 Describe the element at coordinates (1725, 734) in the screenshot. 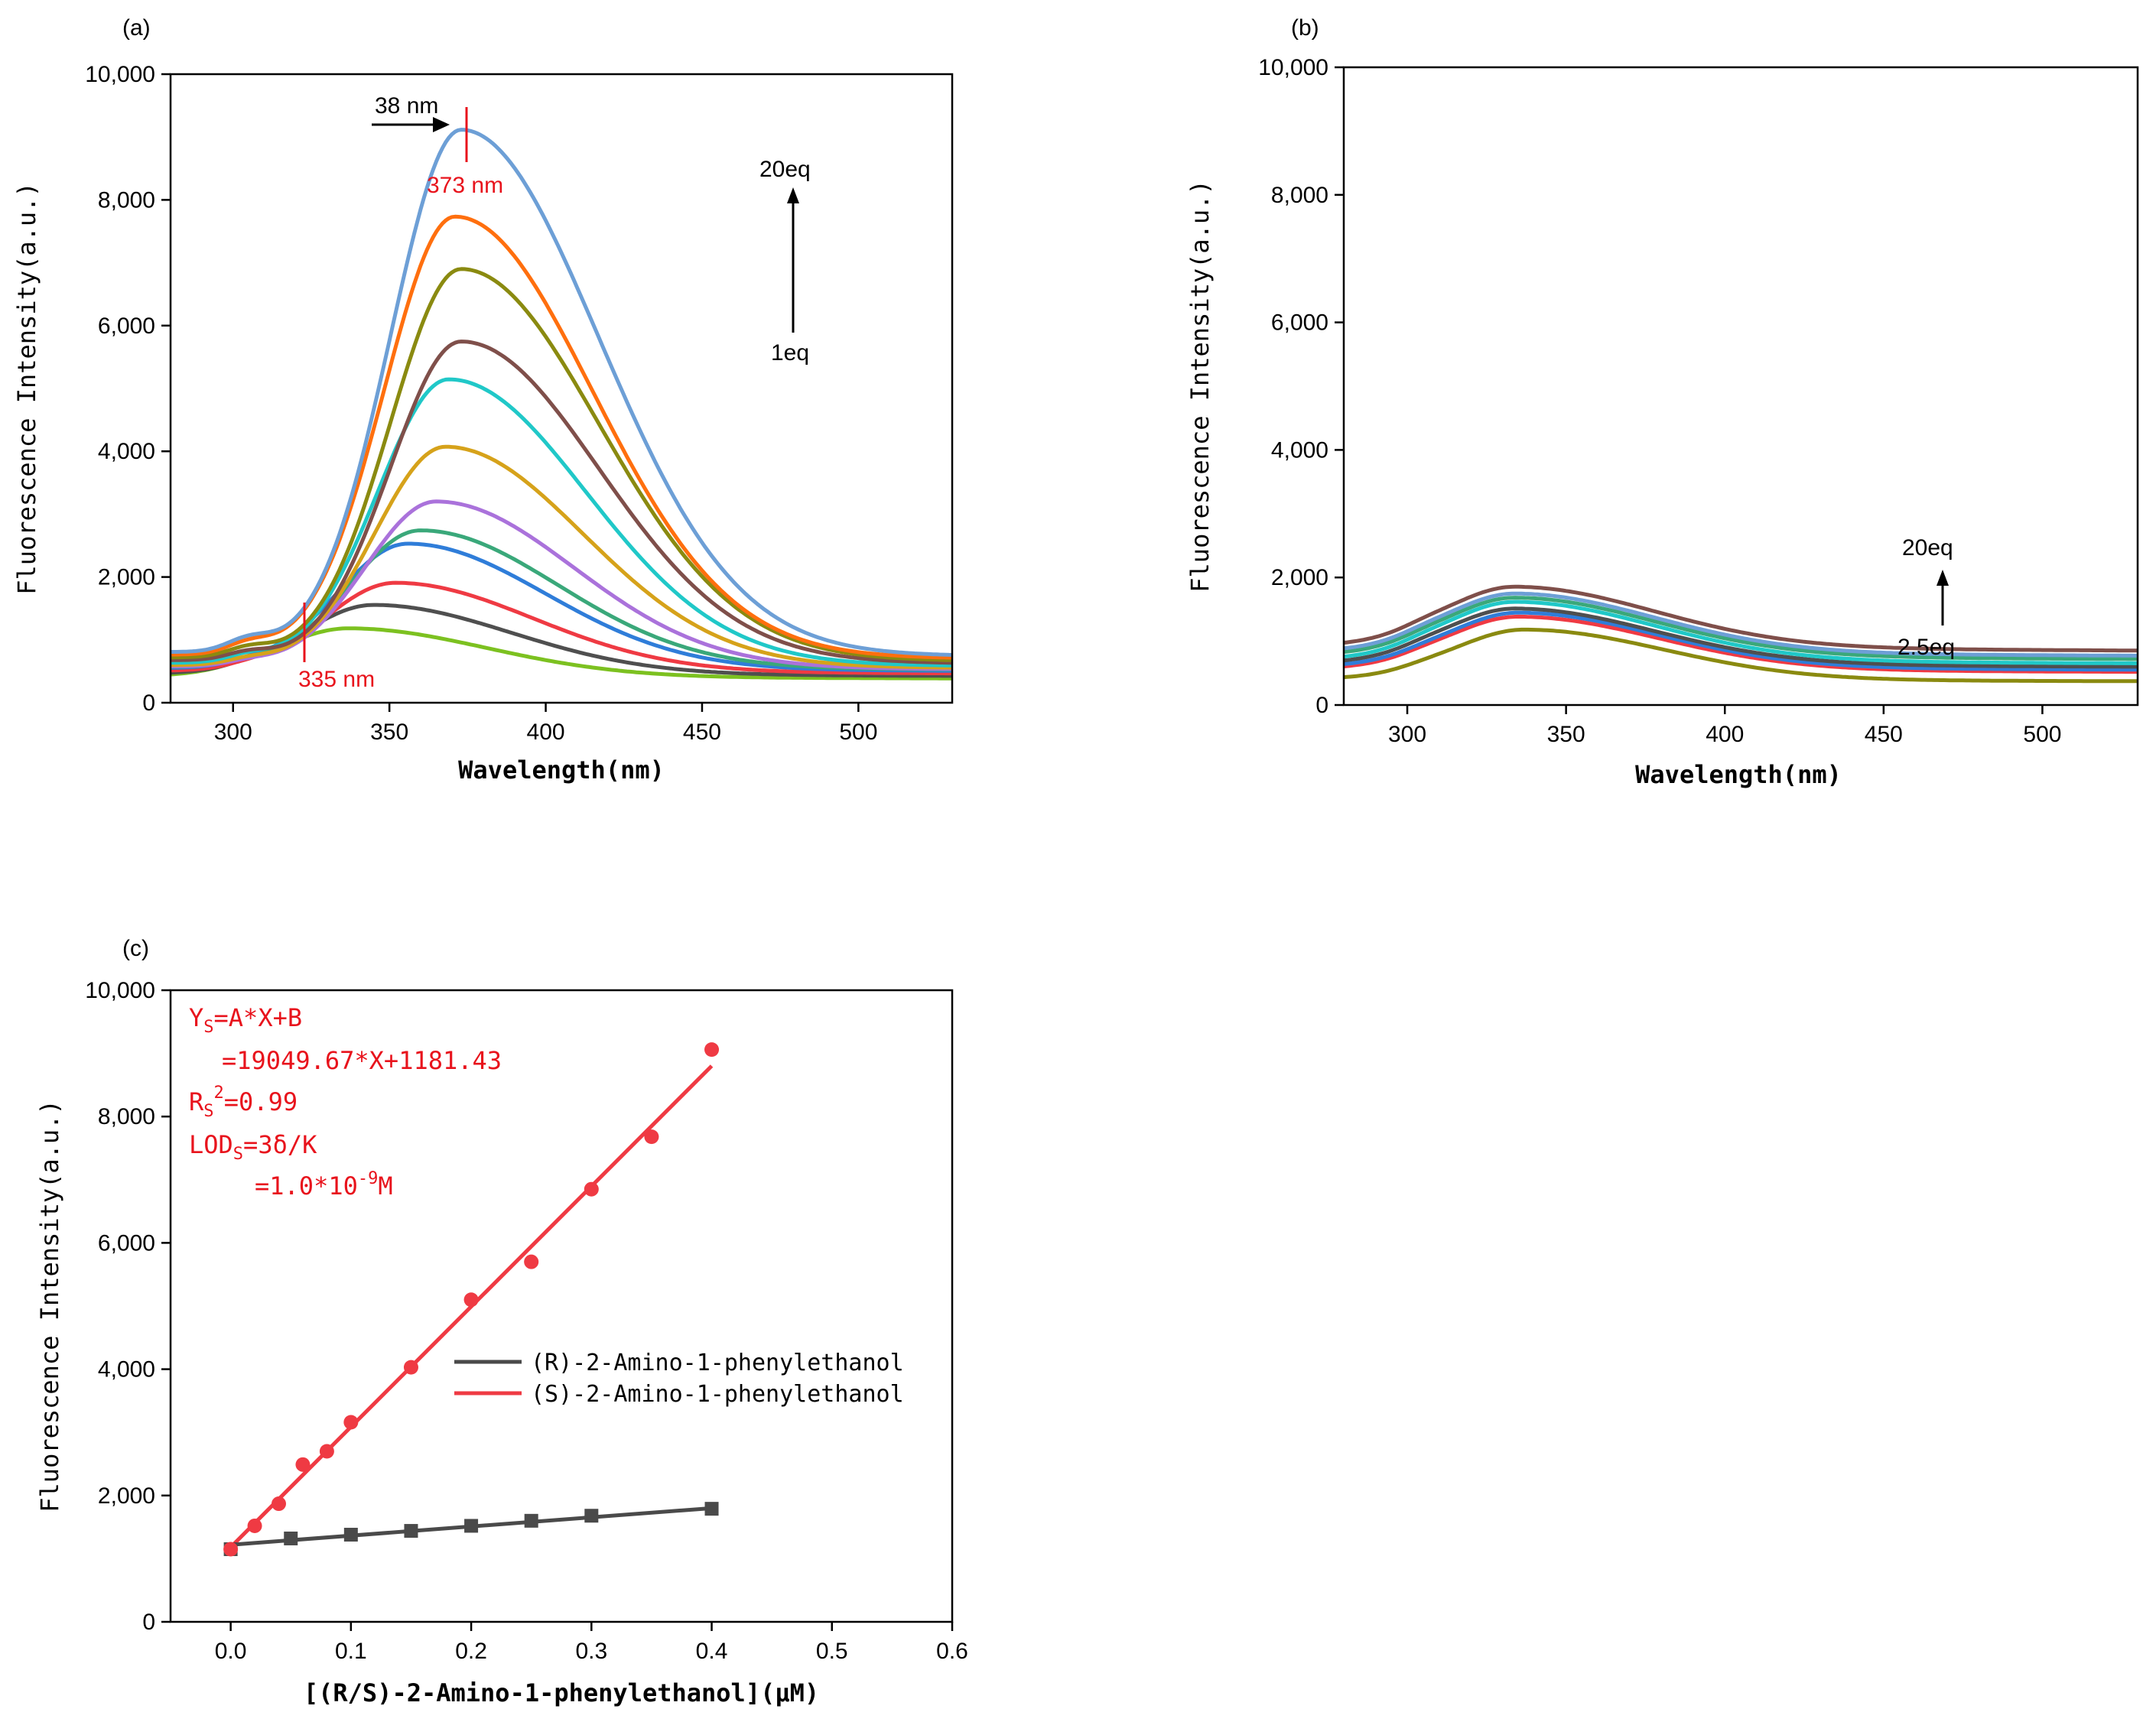

I see `panel-b-xtick-label: 400` at that location.